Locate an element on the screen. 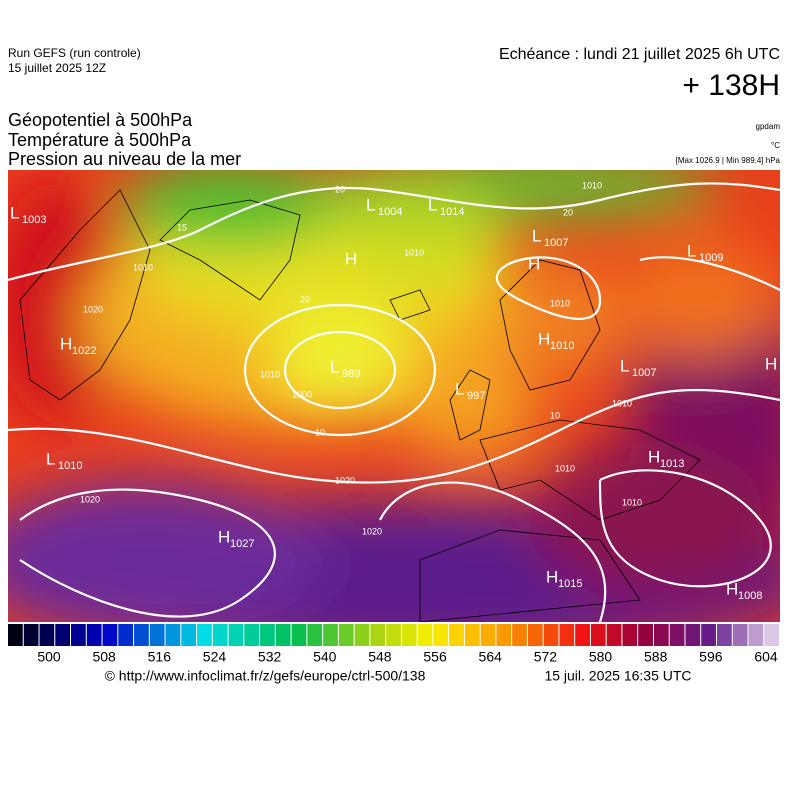  unit: gpdam is located at coordinates (768, 126).